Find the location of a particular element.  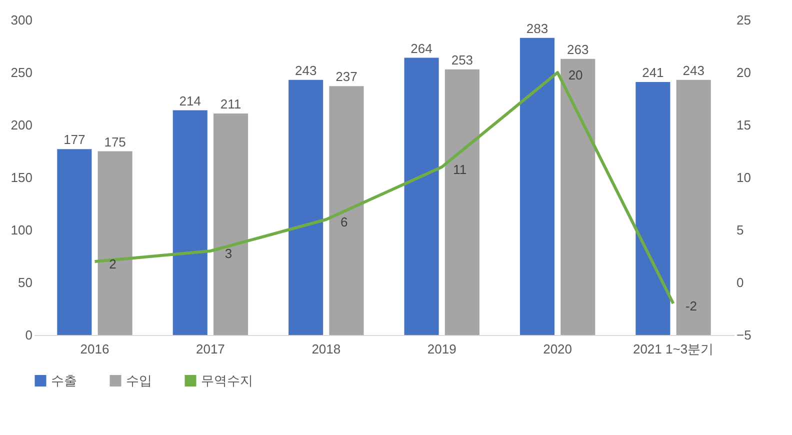

data-label: 6 is located at coordinates (344, 222).